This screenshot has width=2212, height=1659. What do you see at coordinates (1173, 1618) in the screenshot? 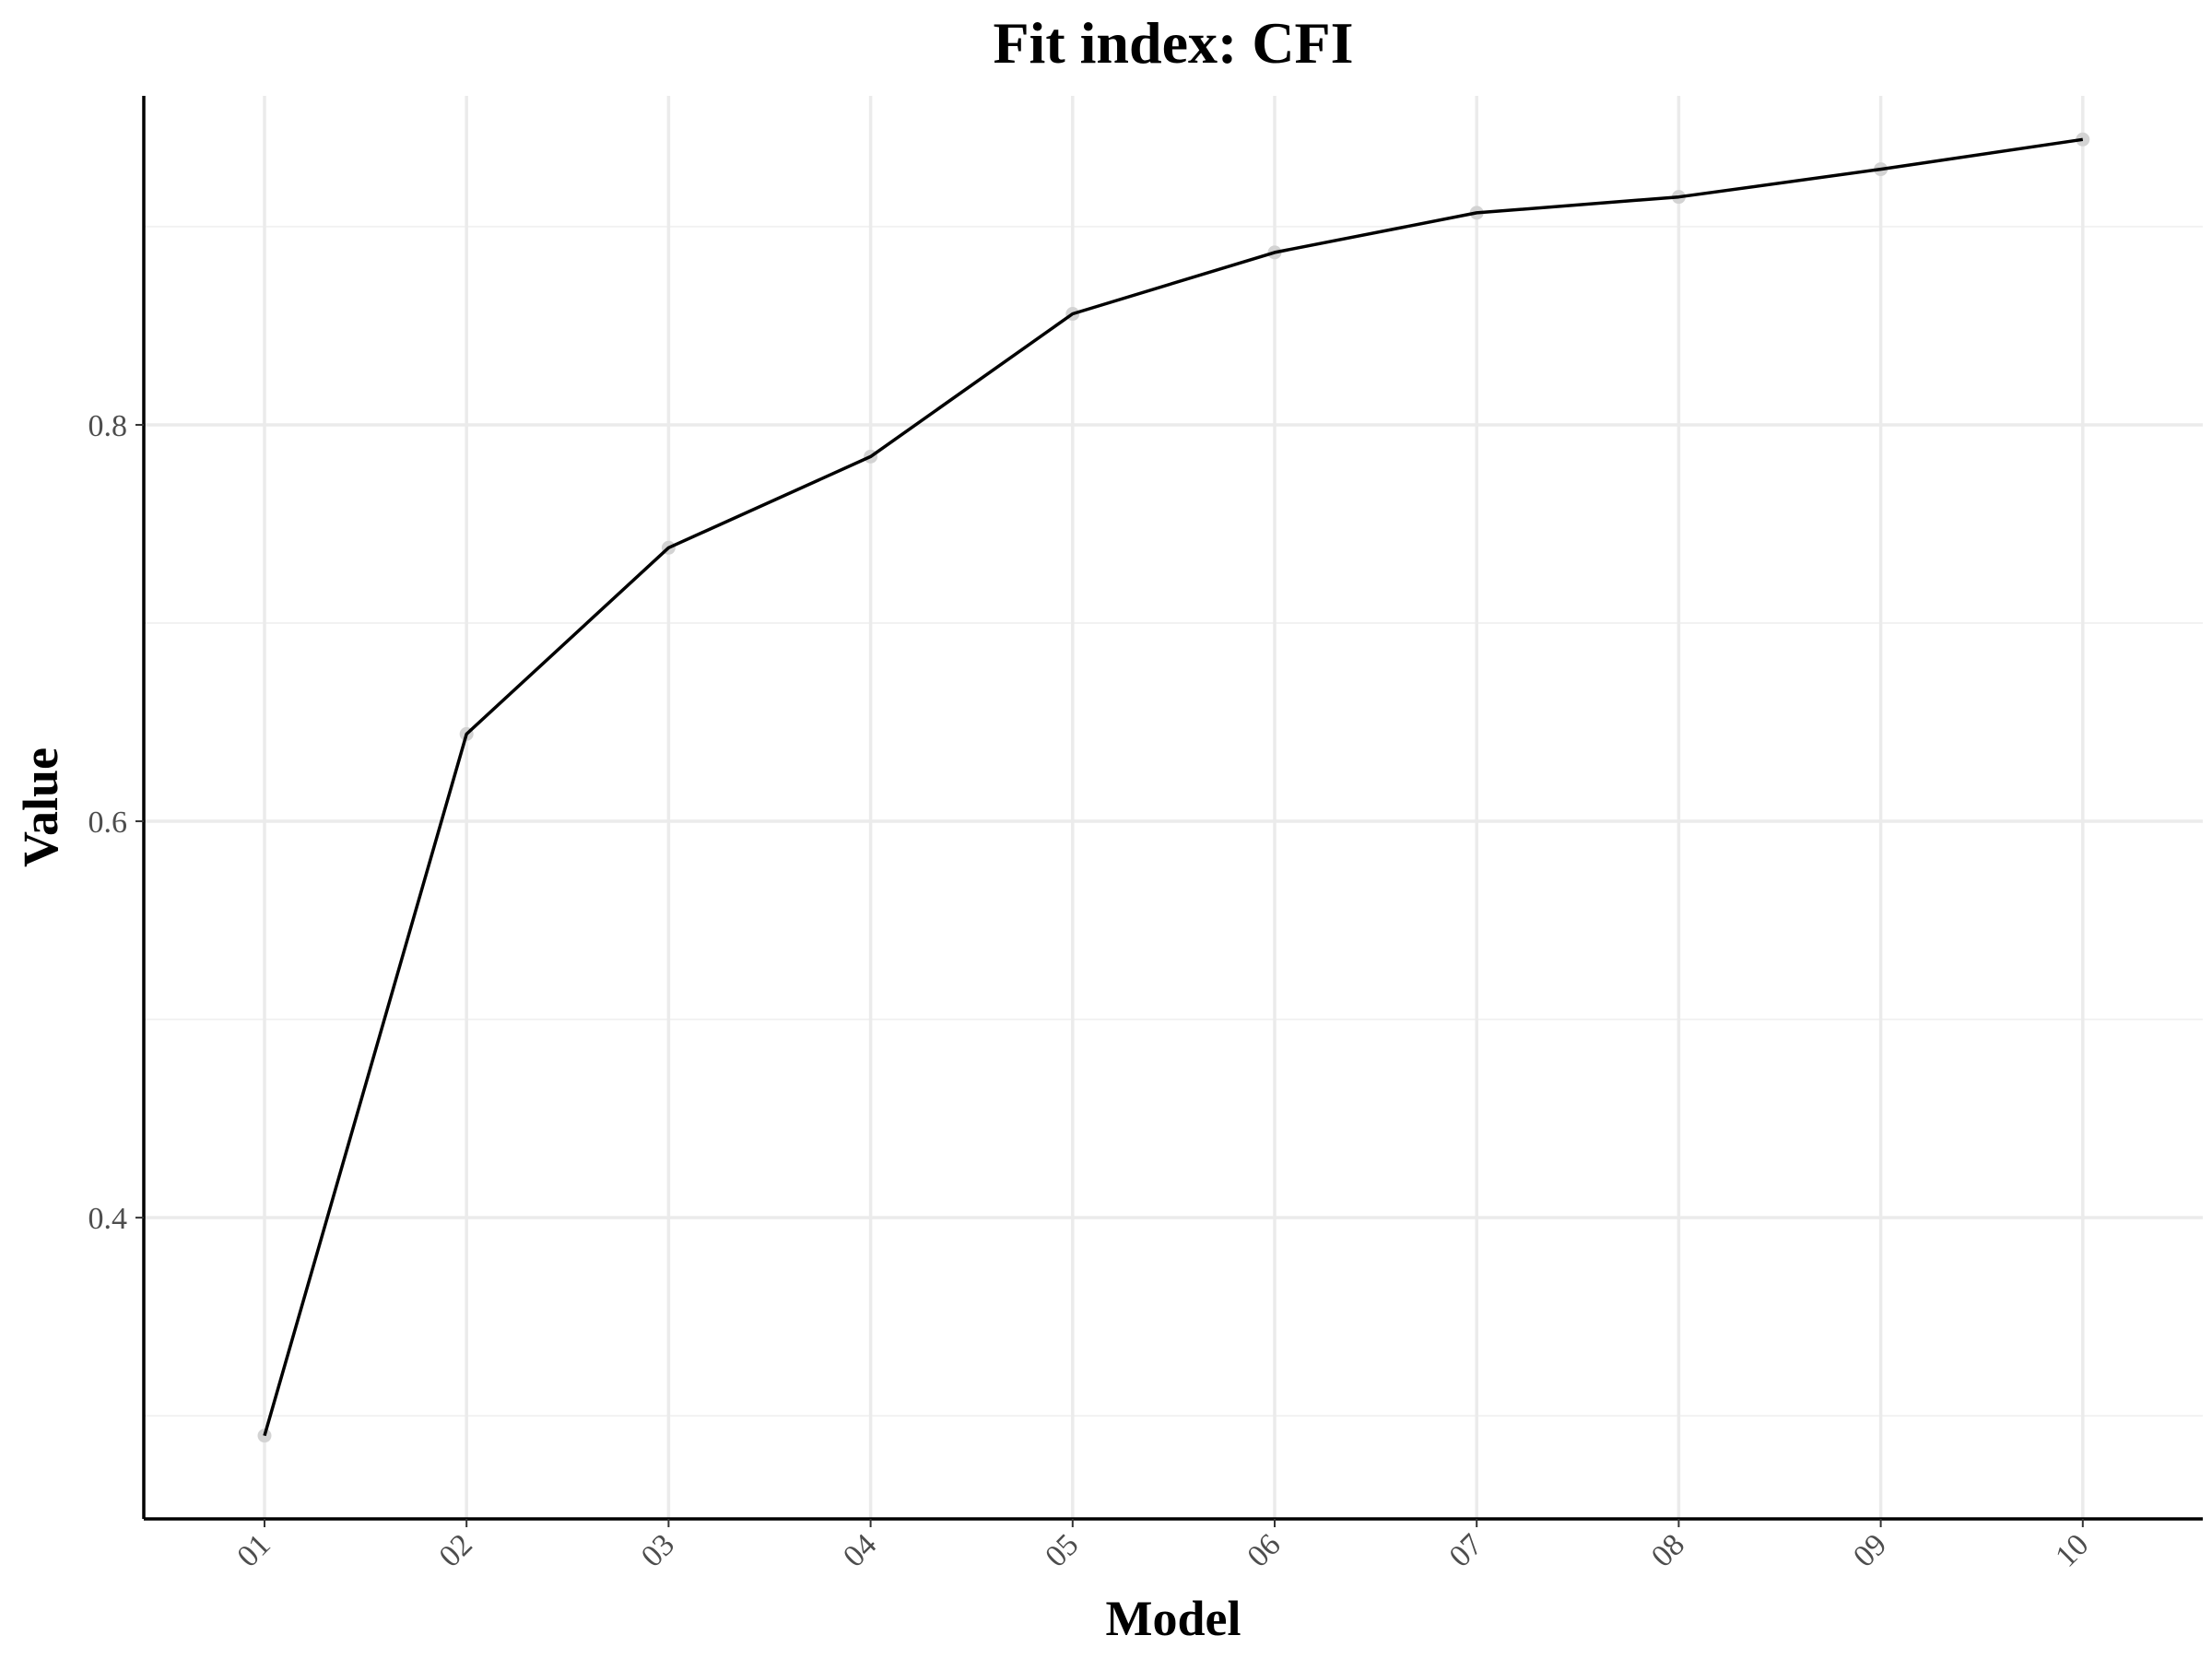
I see `x-axis-title: Model` at bounding box center [1173, 1618].